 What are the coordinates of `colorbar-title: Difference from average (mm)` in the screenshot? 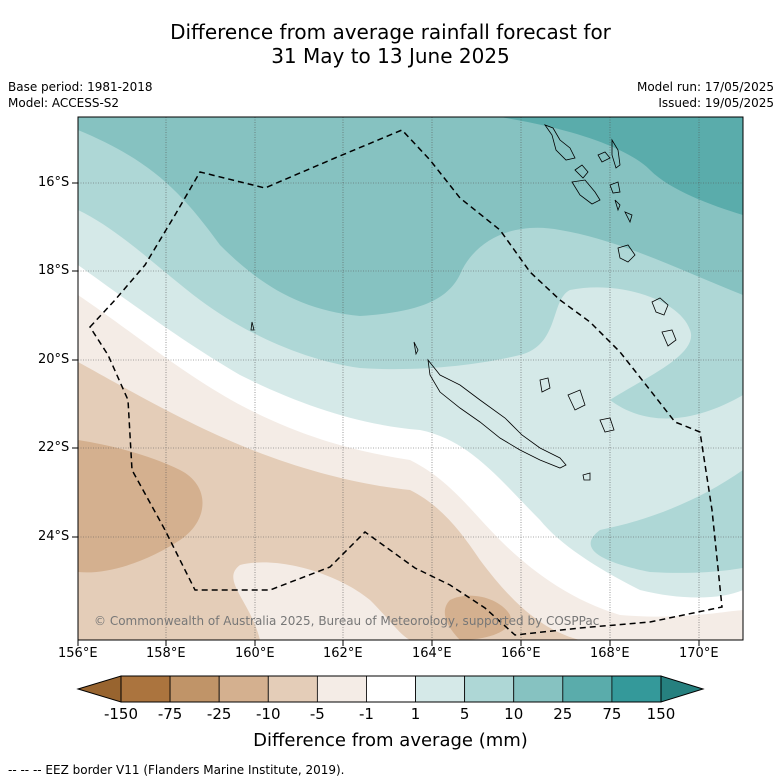 It's located at (390, 740).